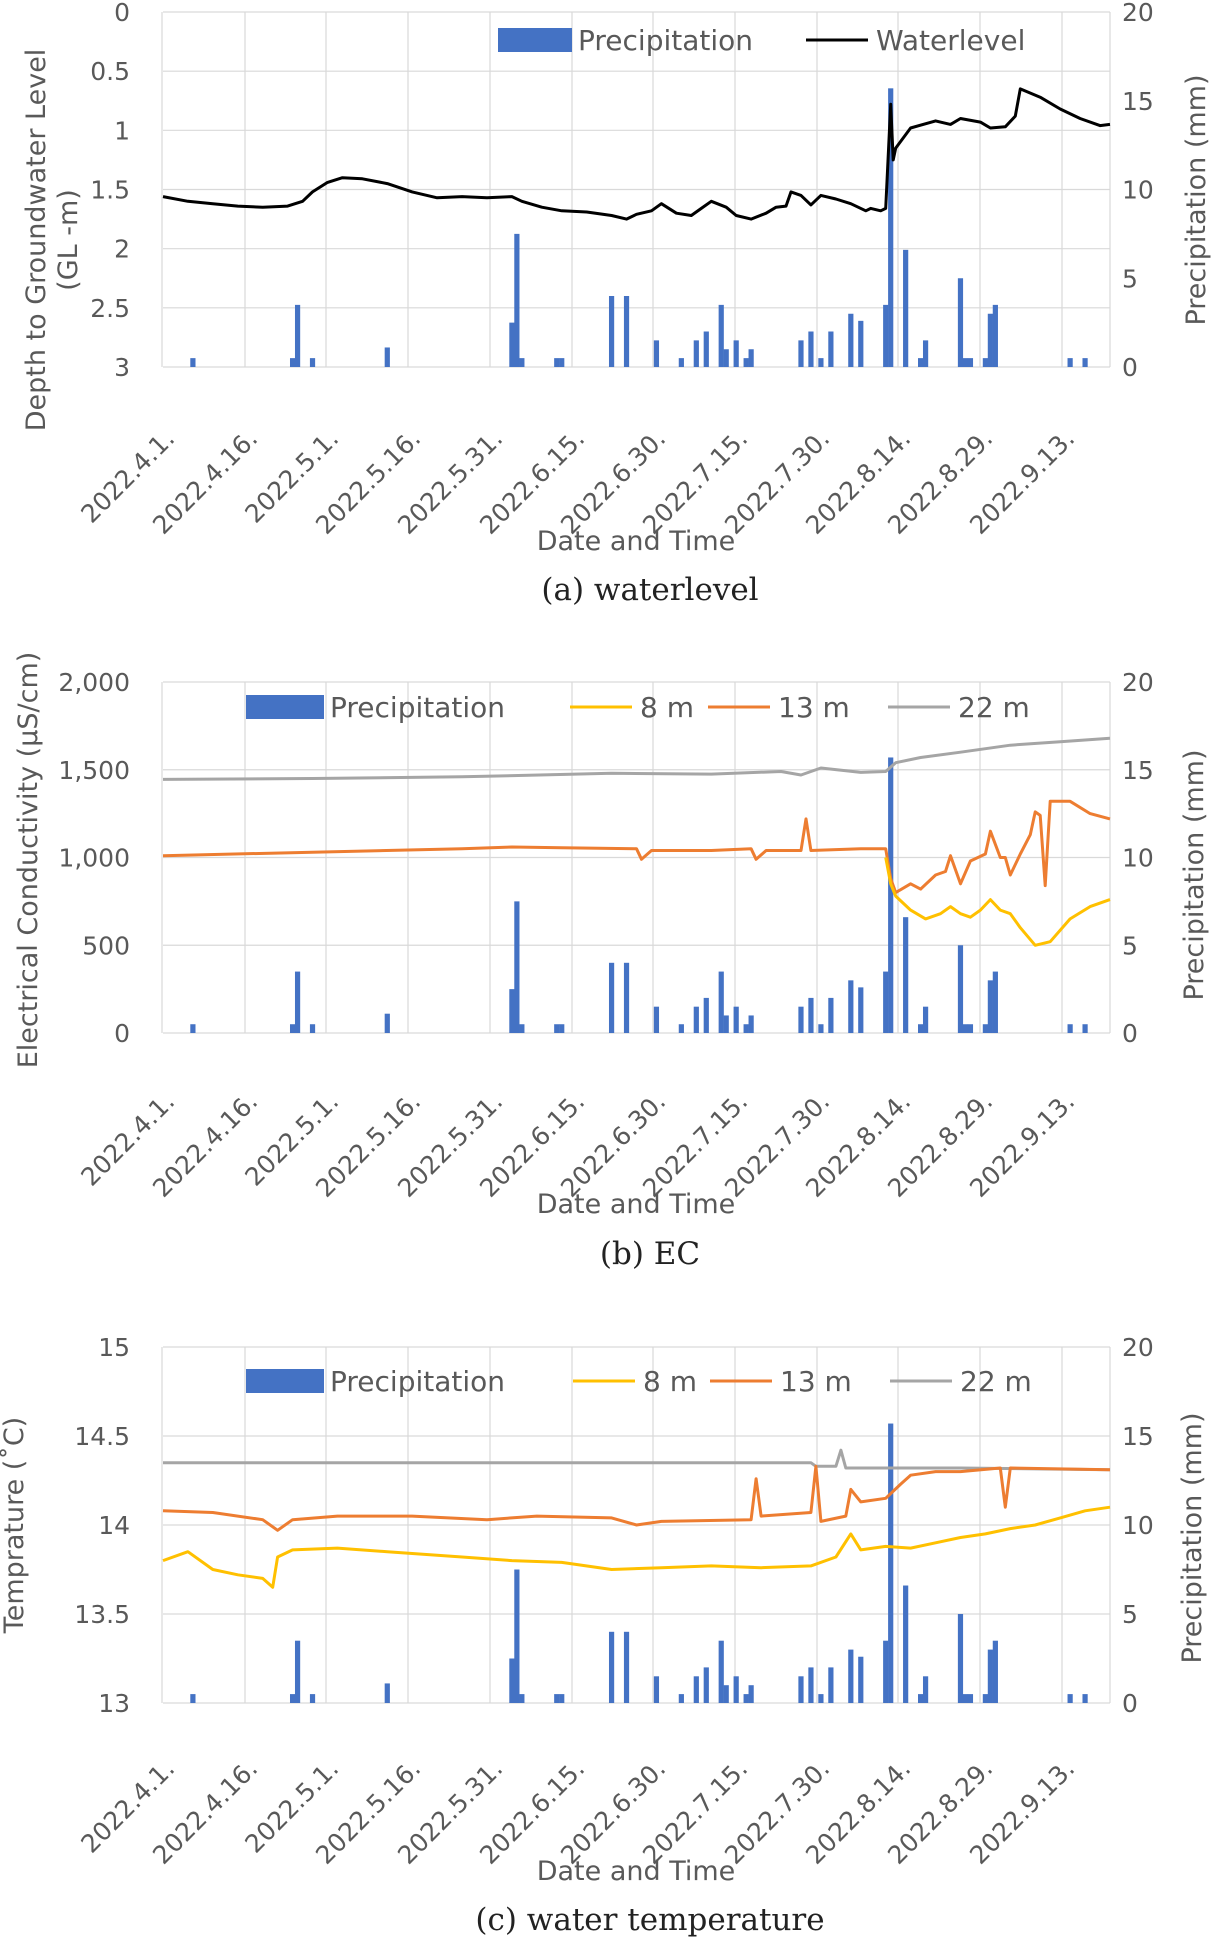 The image size is (1228, 1950). Describe the element at coordinates (94, 858) in the screenshot. I see `y-tick-label: 1,000` at that location.